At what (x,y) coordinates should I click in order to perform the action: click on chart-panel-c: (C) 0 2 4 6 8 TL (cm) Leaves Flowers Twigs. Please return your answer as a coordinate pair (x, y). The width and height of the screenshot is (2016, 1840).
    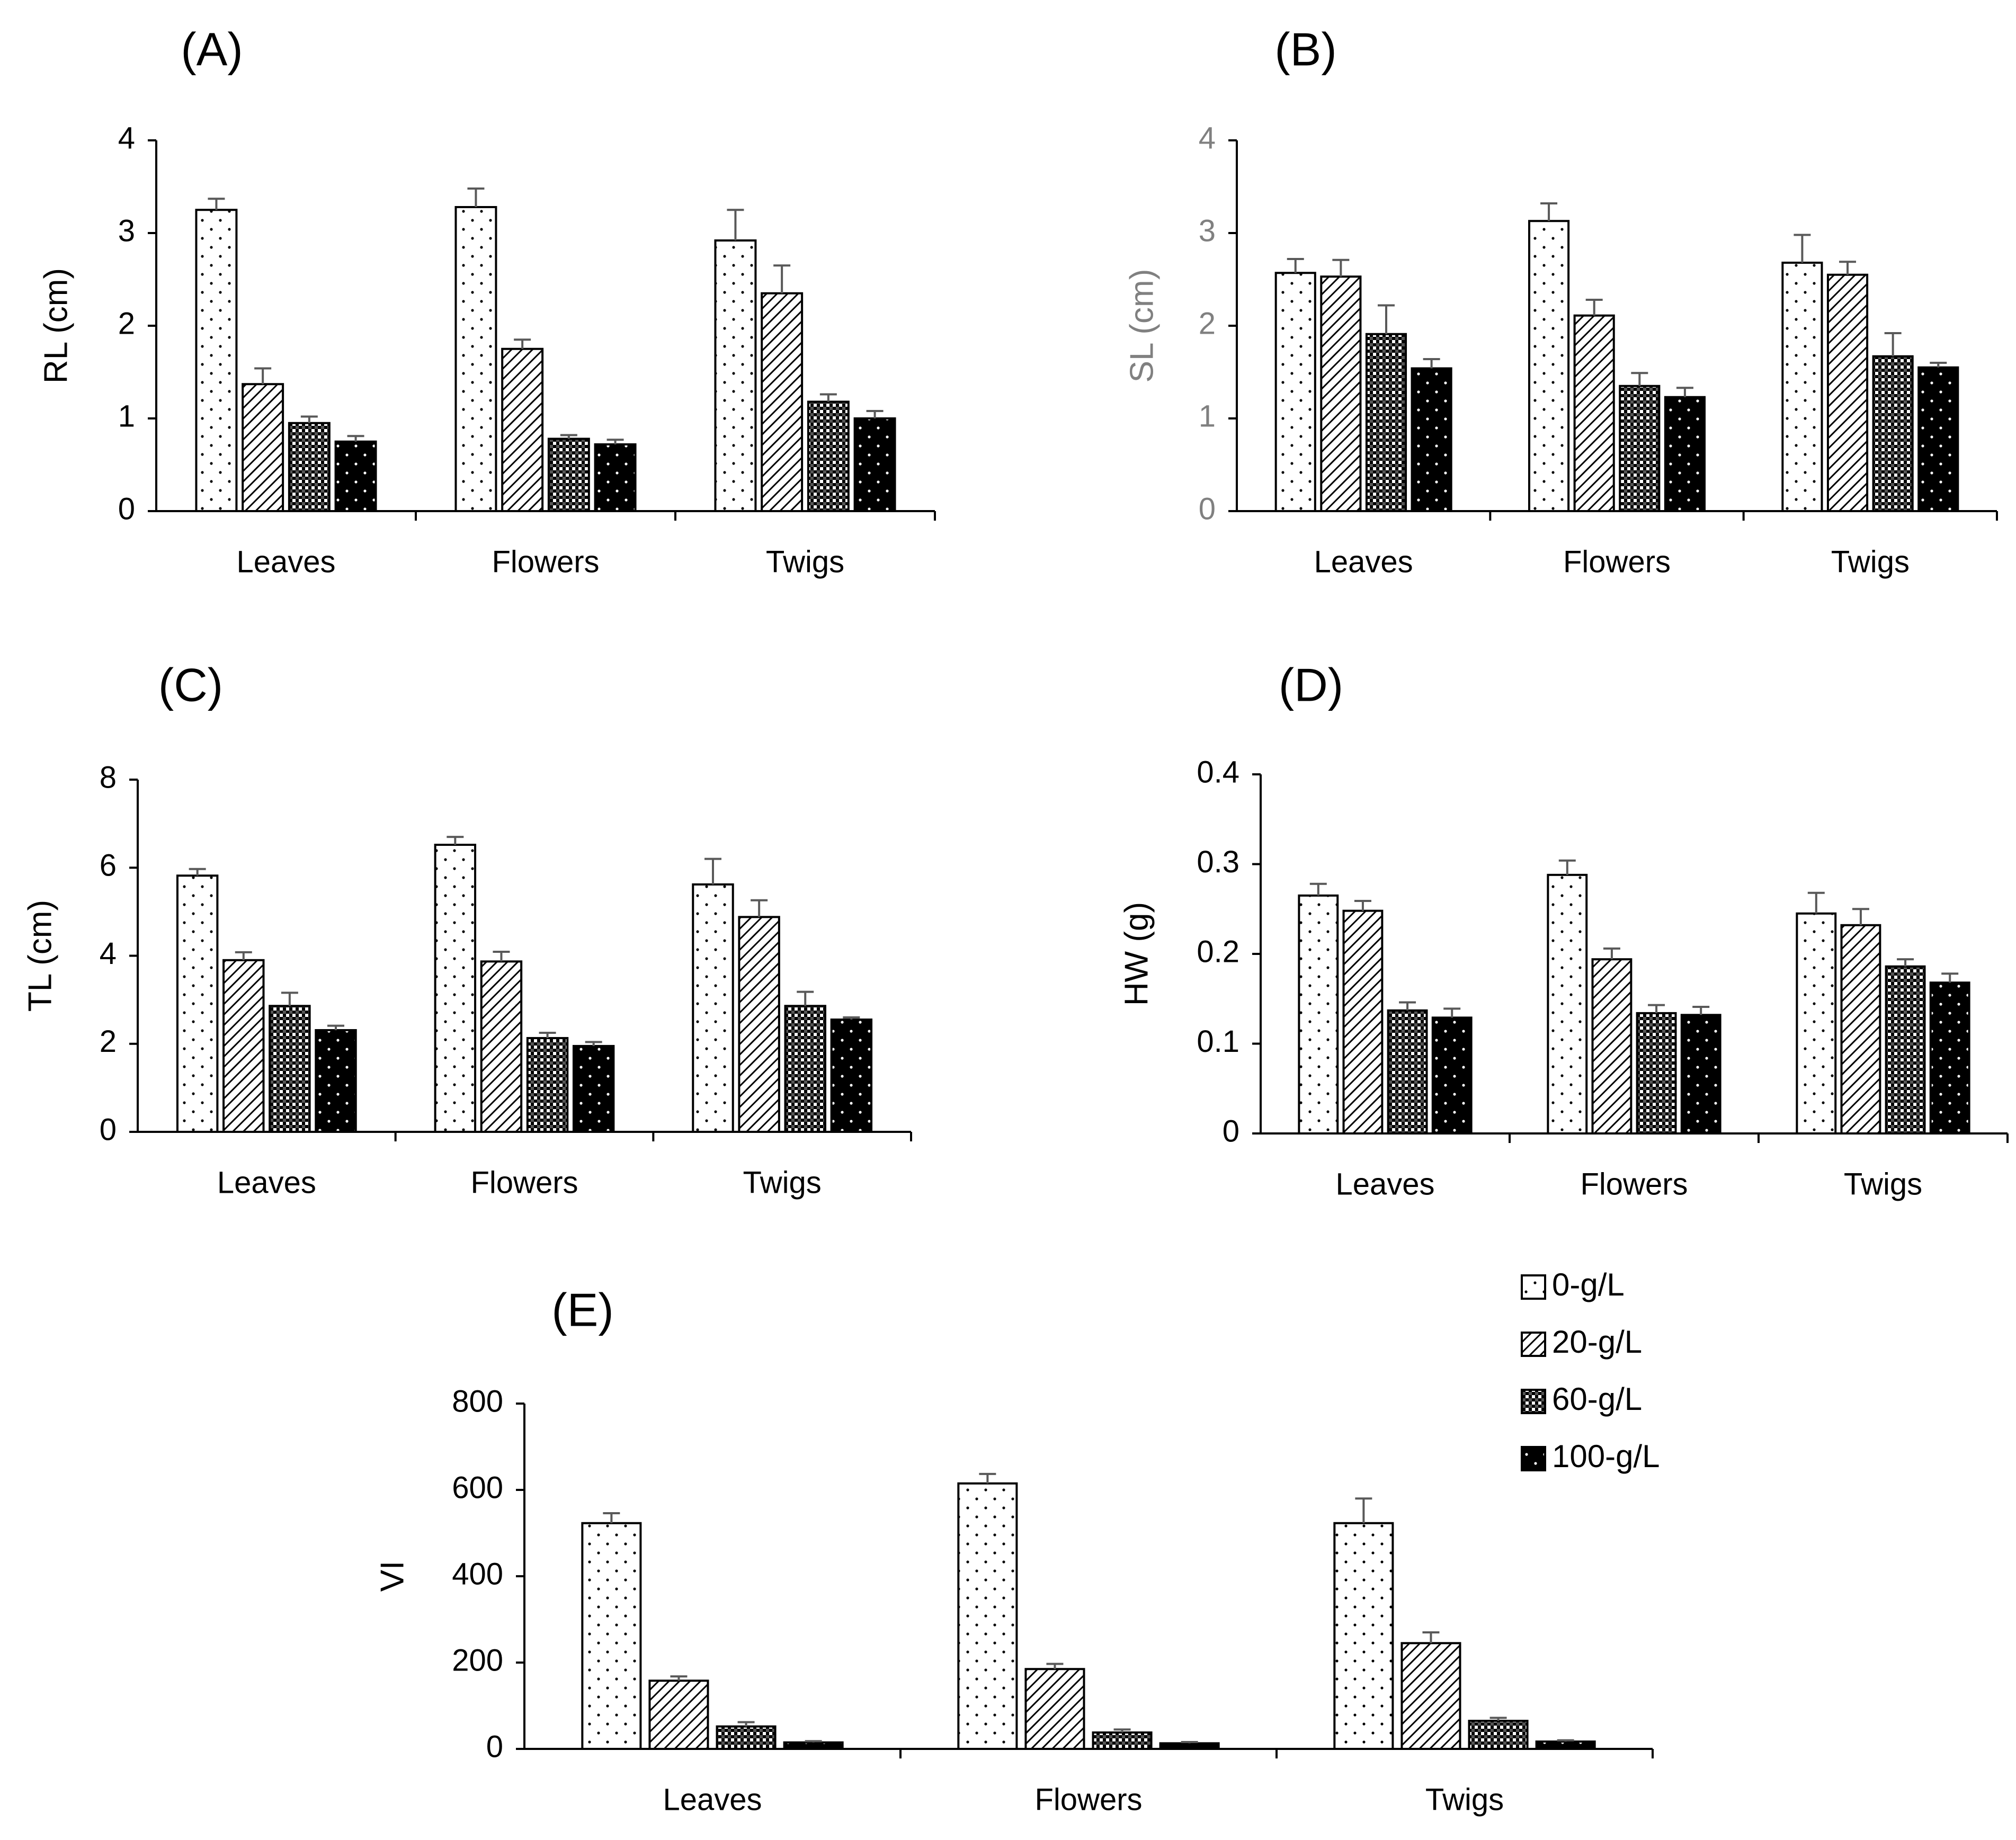
    Looking at the image, I should click on (467, 929).